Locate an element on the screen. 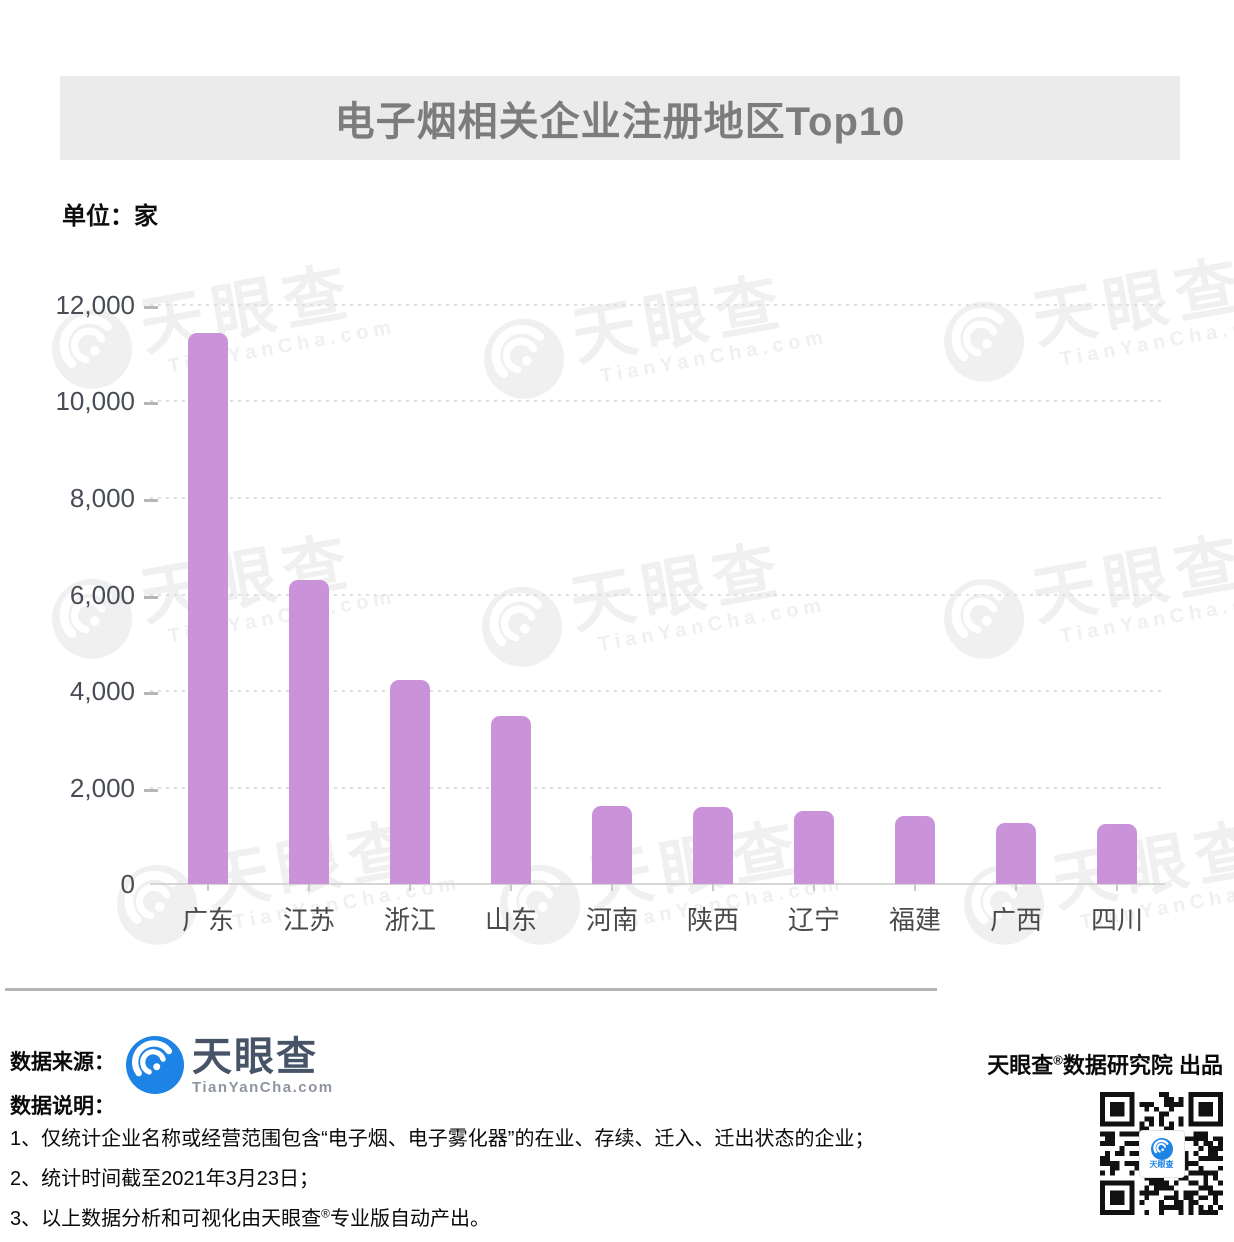 The width and height of the screenshot is (1234, 1242). y-axis-tick-label: 0 is located at coordinates (127, 884).